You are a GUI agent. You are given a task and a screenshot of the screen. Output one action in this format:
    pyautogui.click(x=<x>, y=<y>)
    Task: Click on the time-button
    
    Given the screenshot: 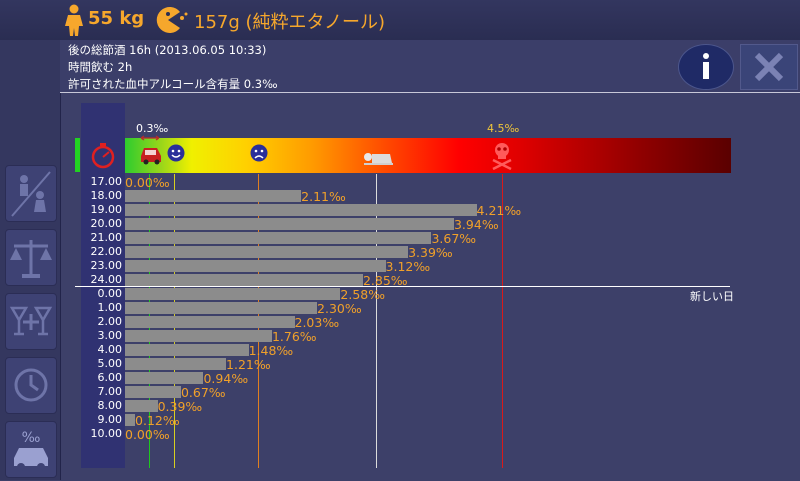 What is the action you would take?
    pyautogui.click(x=31, y=385)
    